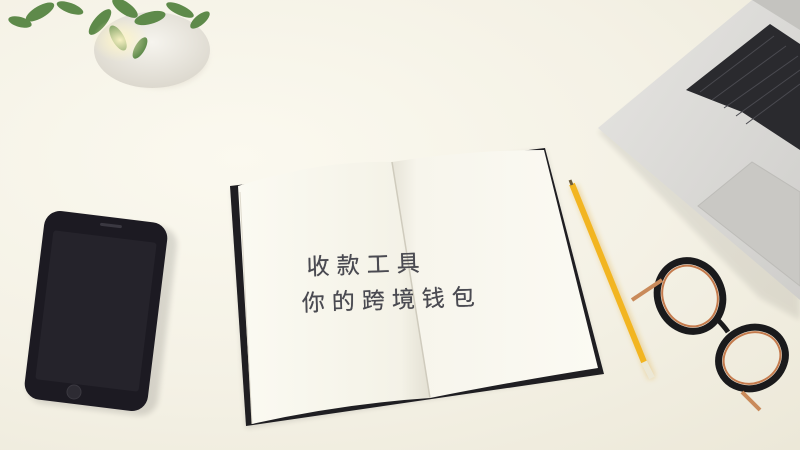  What do you see at coordinates (748, 224) in the screenshot?
I see `laptop-trackpad` at bounding box center [748, 224].